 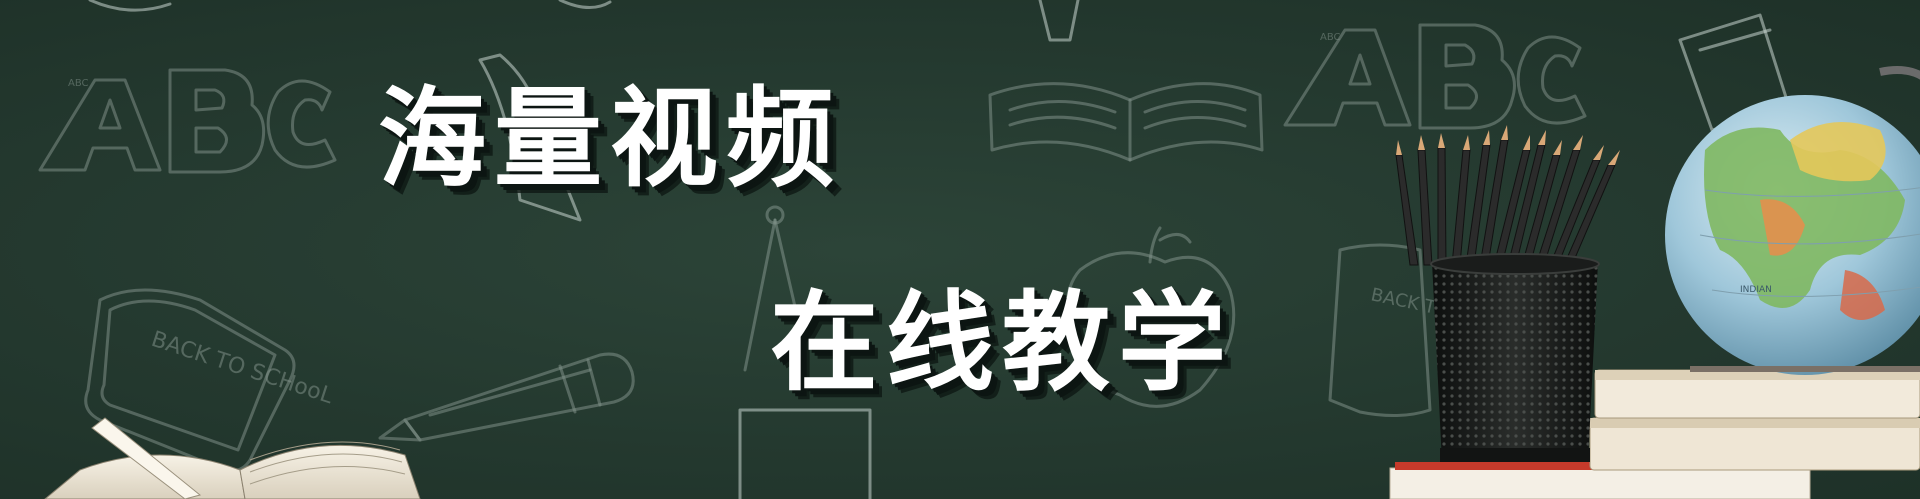 What do you see at coordinates (232, 458) in the screenshot?
I see `open-book-photo` at bounding box center [232, 458].